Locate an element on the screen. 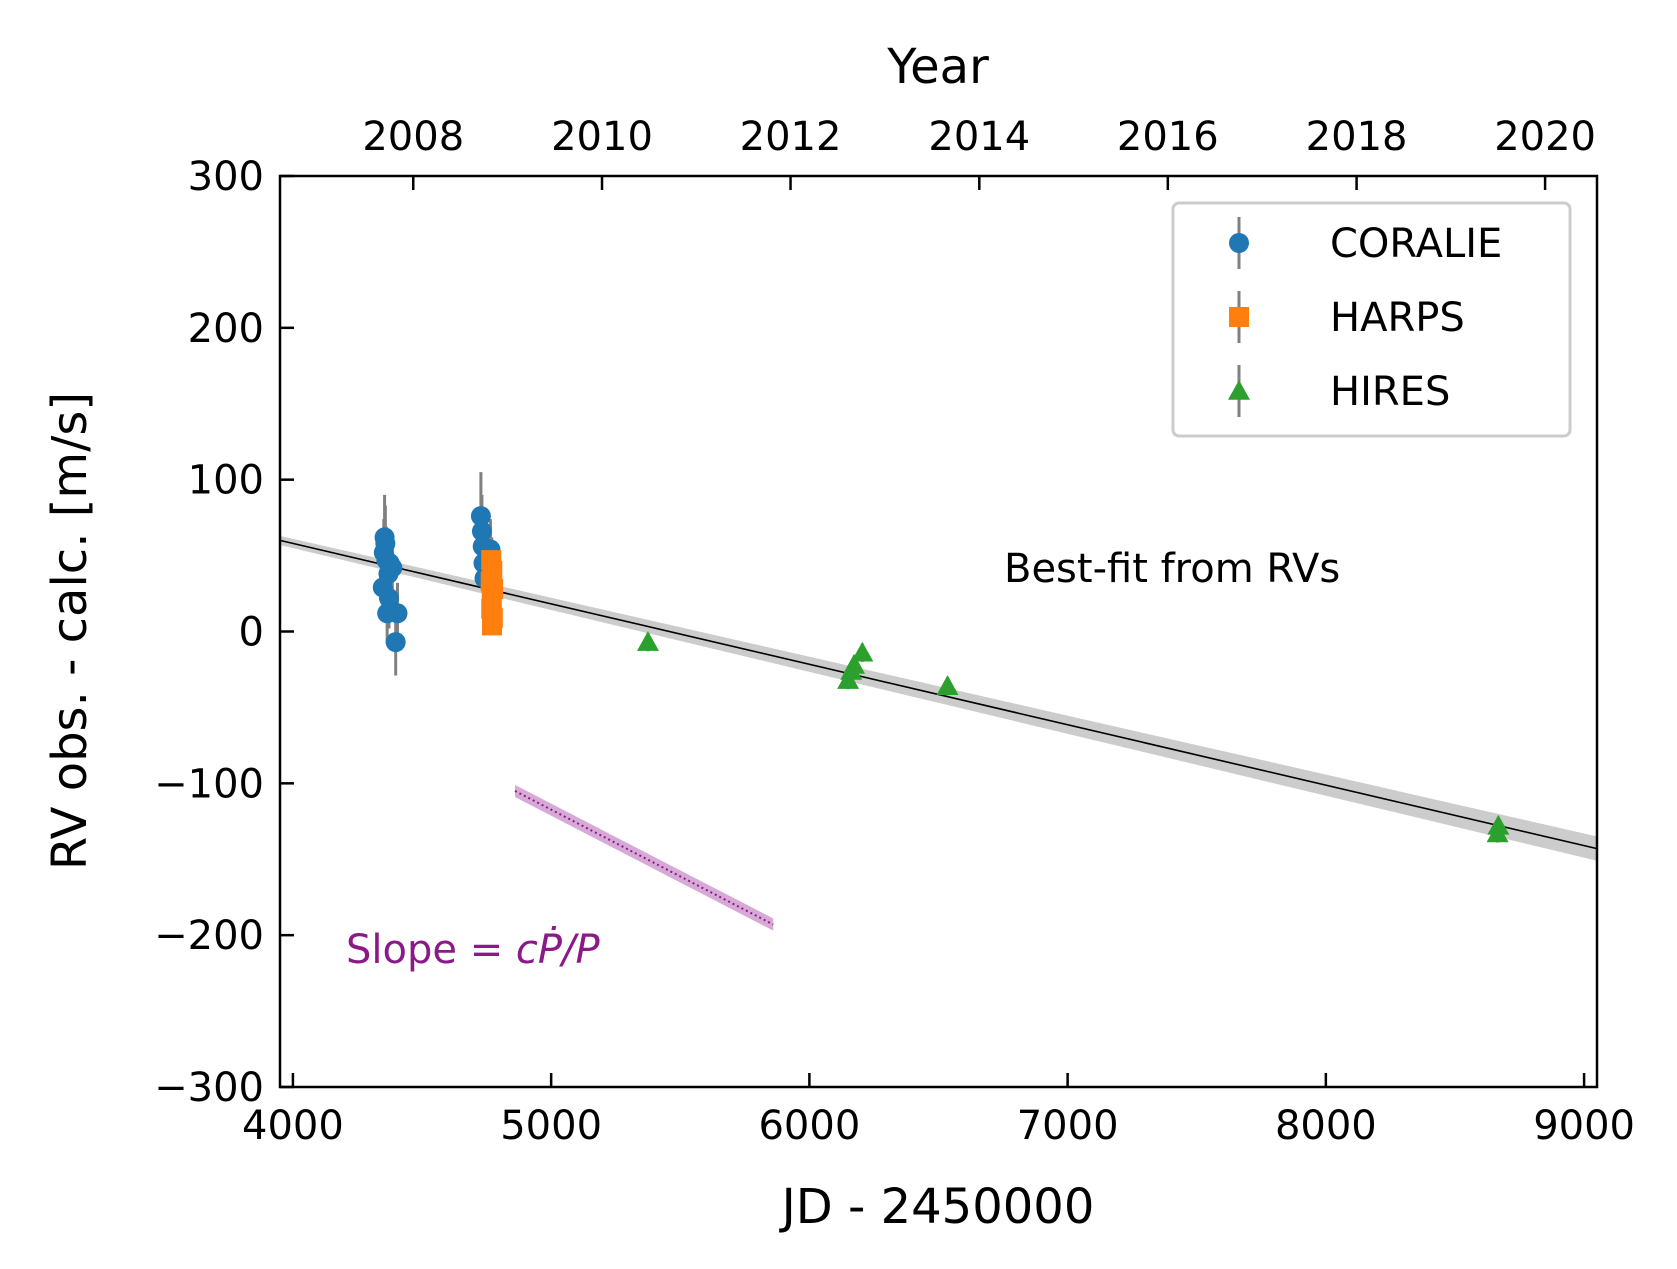 The image size is (1677, 1269). y-tick-label: −300 is located at coordinates (209, 1088).